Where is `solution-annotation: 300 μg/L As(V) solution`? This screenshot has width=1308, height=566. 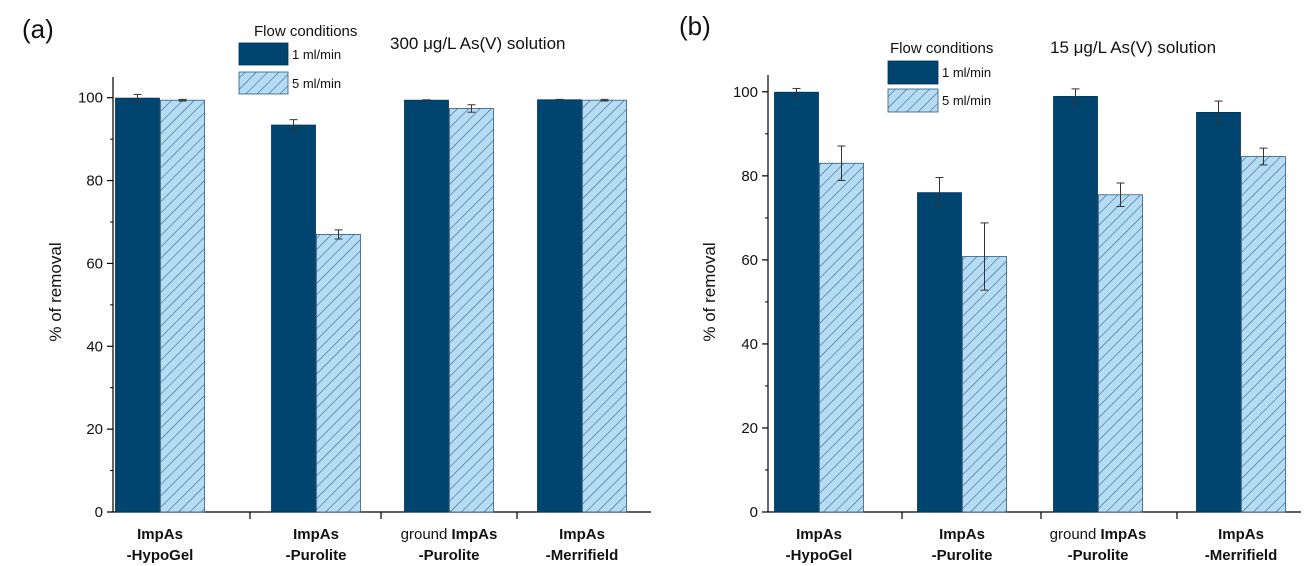
solution-annotation: 300 μg/L As(V) solution is located at coordinates (478, 43).